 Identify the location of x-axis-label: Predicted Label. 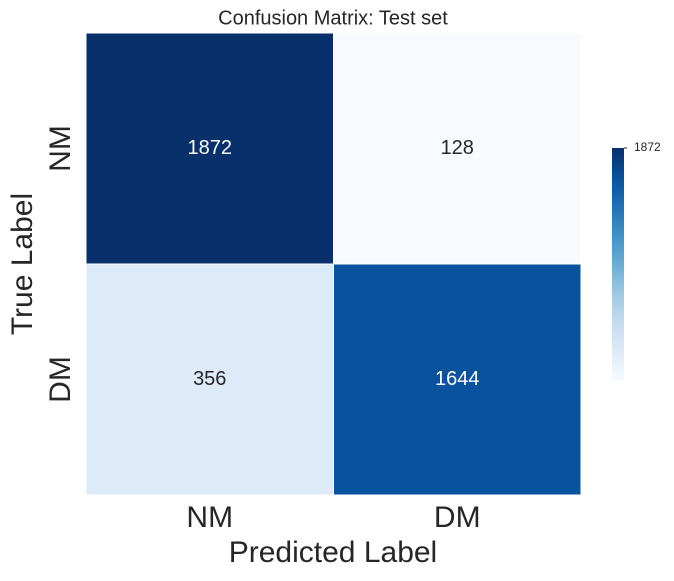
(333, 552).